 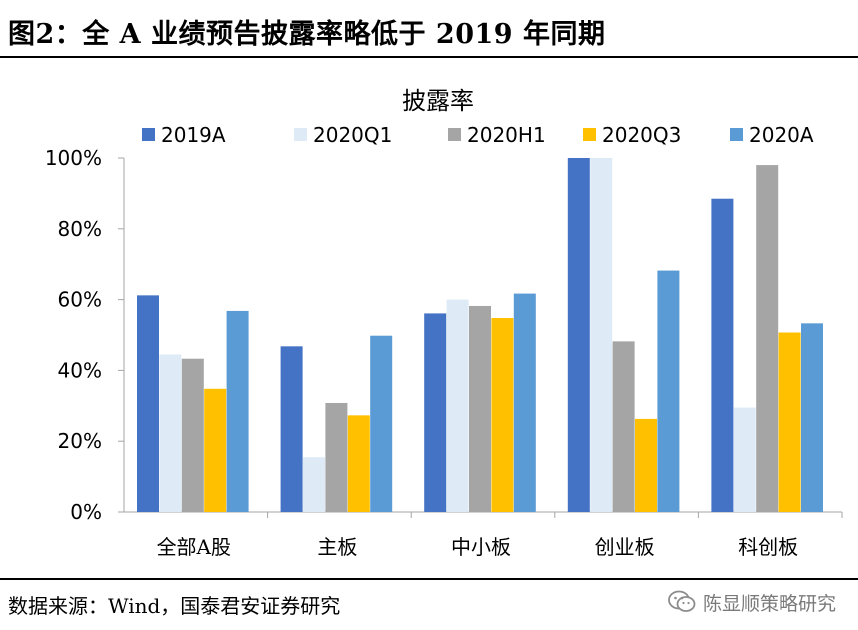 I want to click on legend-swatch-2020h1, so click(x=454, y=134).